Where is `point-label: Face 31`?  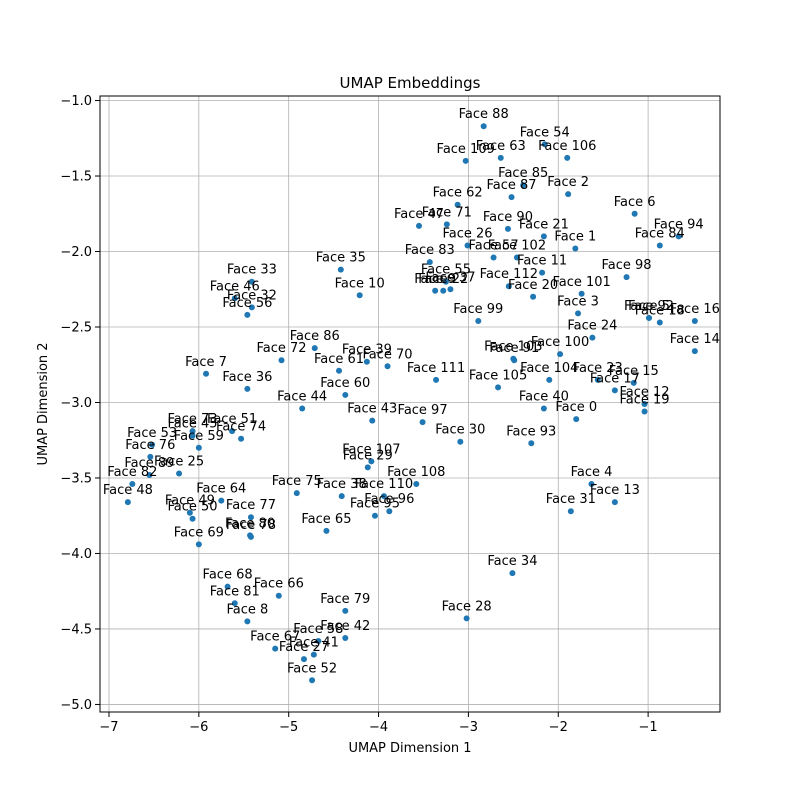 point-label: Face 31 is located at coordinates (571, 499).